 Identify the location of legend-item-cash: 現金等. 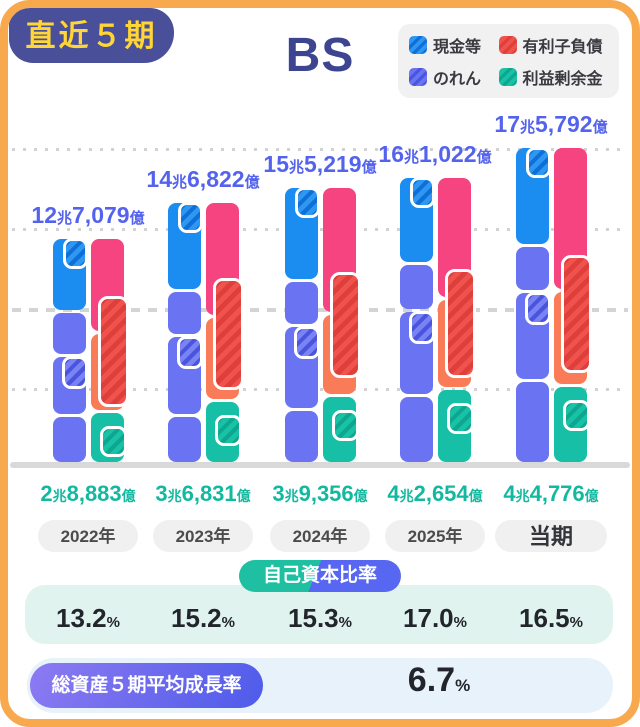
(448, 45).